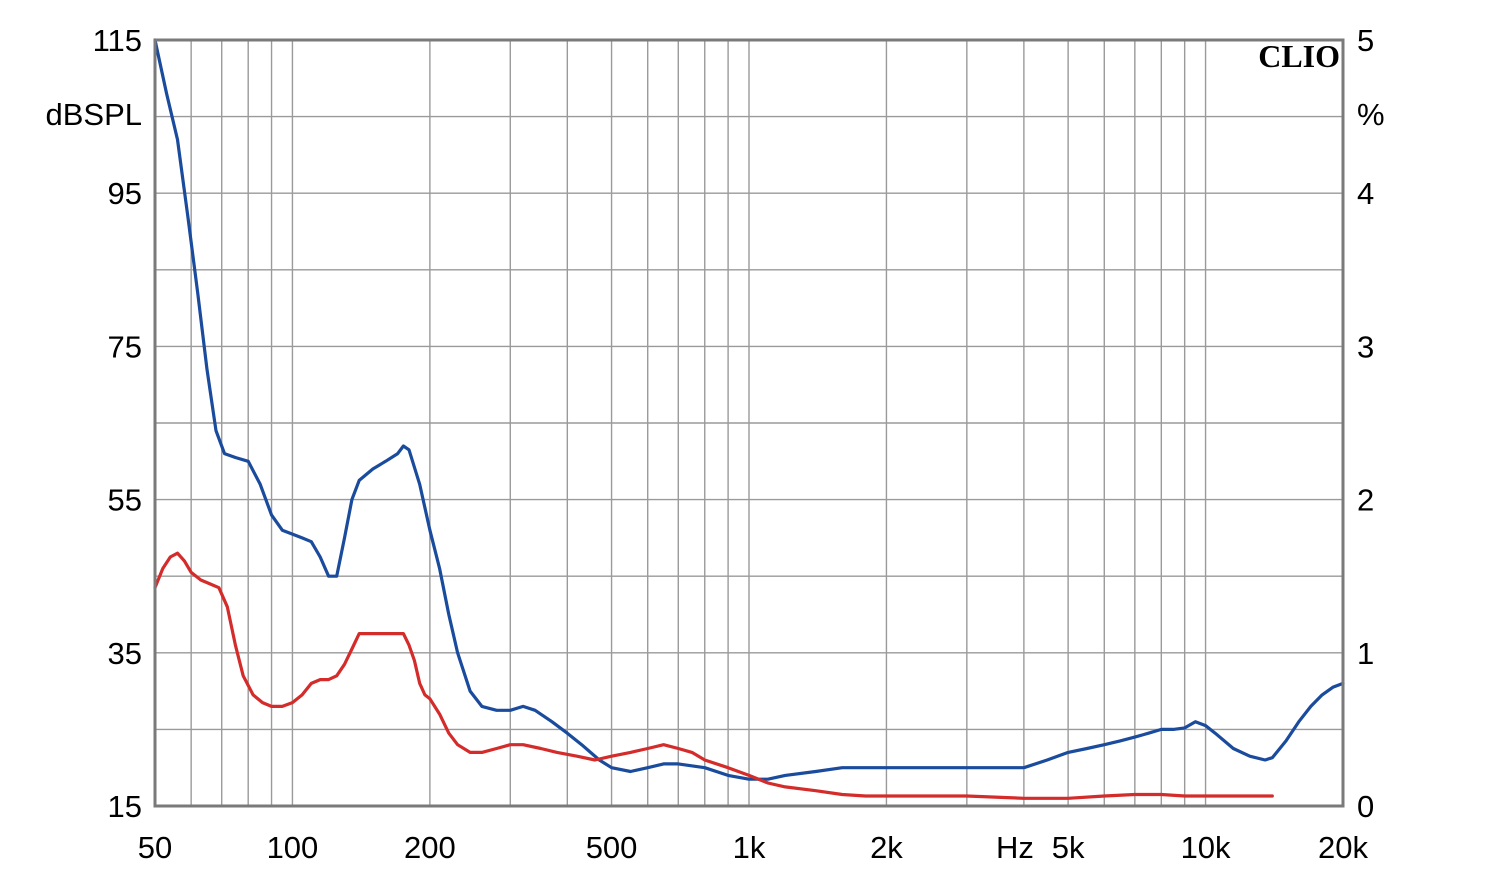  I want to click on right-y-tick-label: 4, so click(1365, 193).